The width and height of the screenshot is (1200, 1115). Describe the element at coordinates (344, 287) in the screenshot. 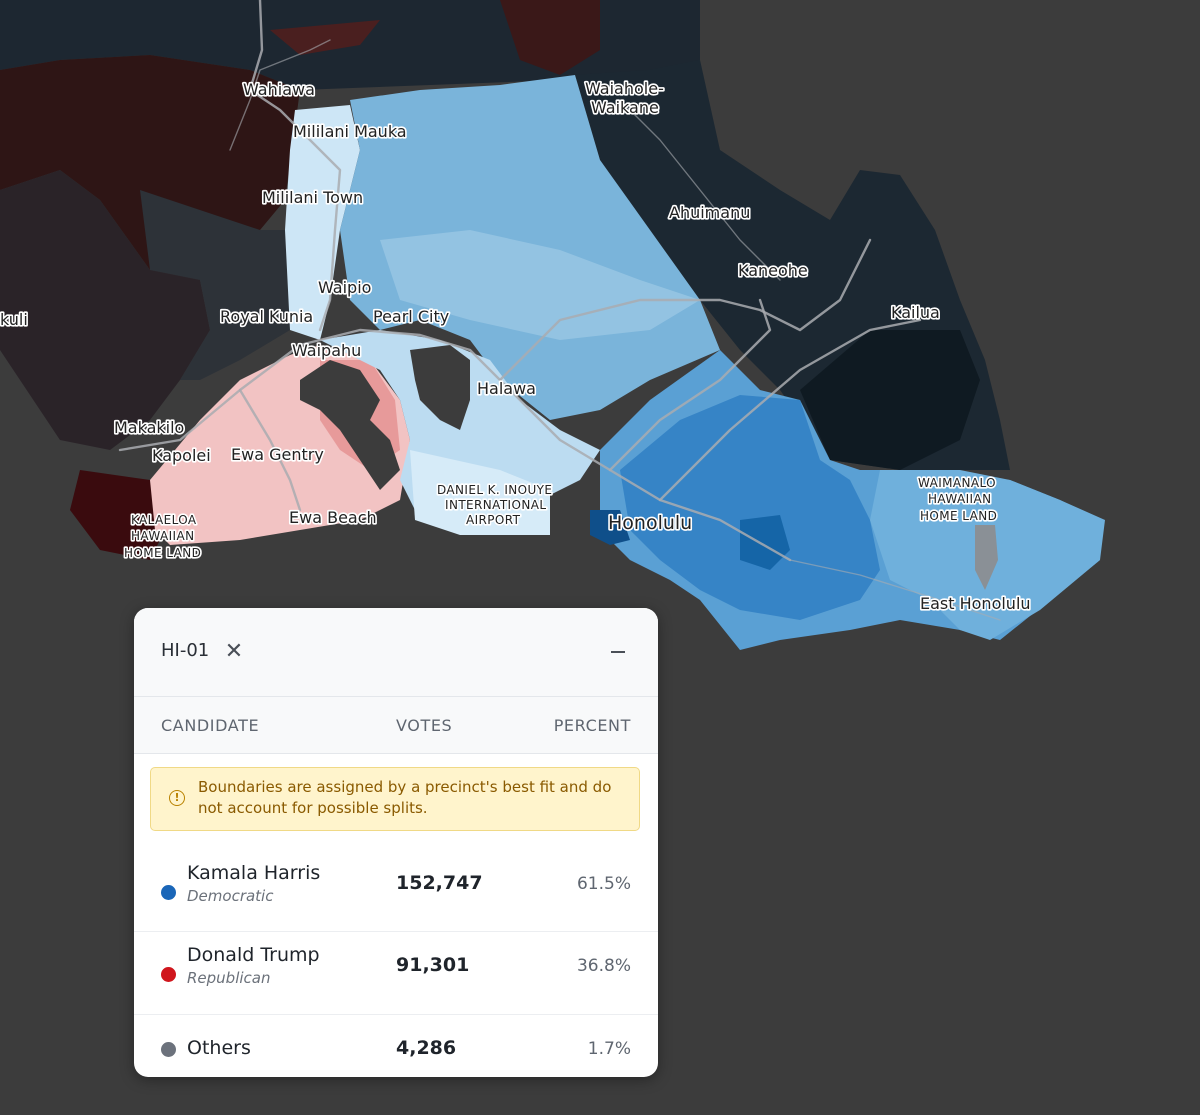

I see `label-waipio: Waipio` at that location.